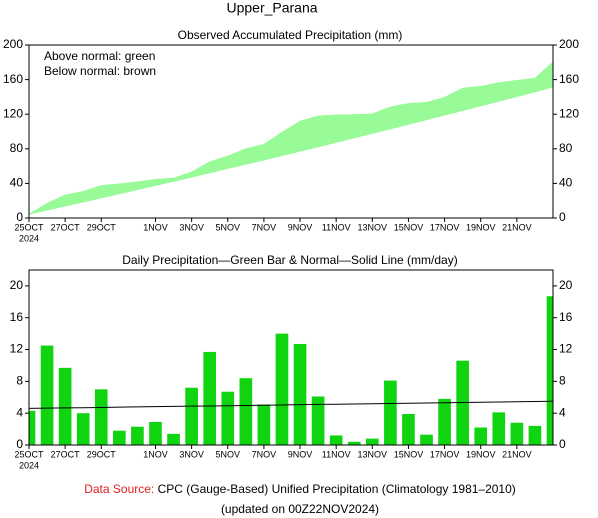 The height and width of the screenshot is (518, 598). What do you see at coordinates (566, 317) in the screenshot?
I see `y2-tick-label: 16` at bounding box center [566, 317].